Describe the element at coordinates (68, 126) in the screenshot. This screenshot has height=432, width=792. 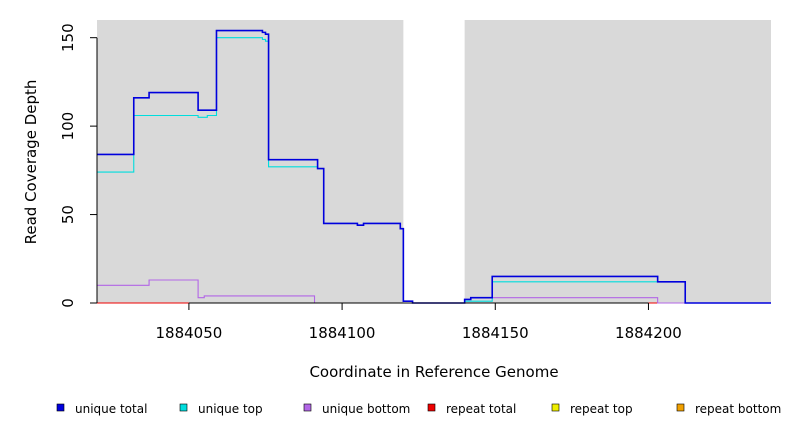
I see `y-tick-label: 100` at that location.